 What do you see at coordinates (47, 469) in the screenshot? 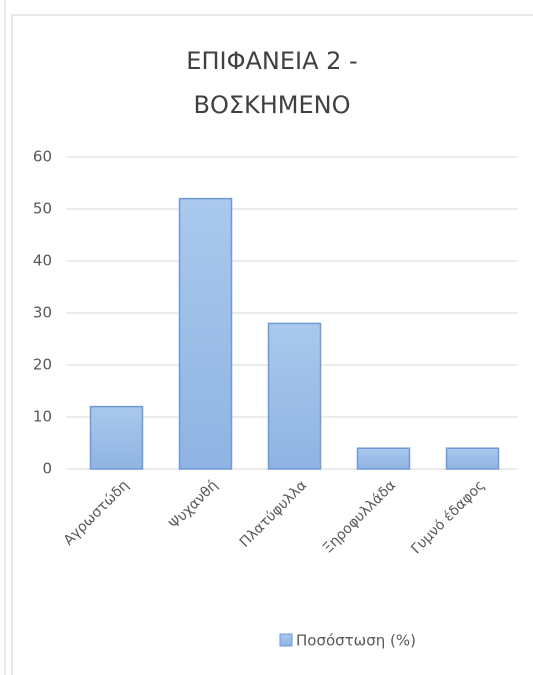
I see `y-tick-label: 0` at bounding box center [47, 469].